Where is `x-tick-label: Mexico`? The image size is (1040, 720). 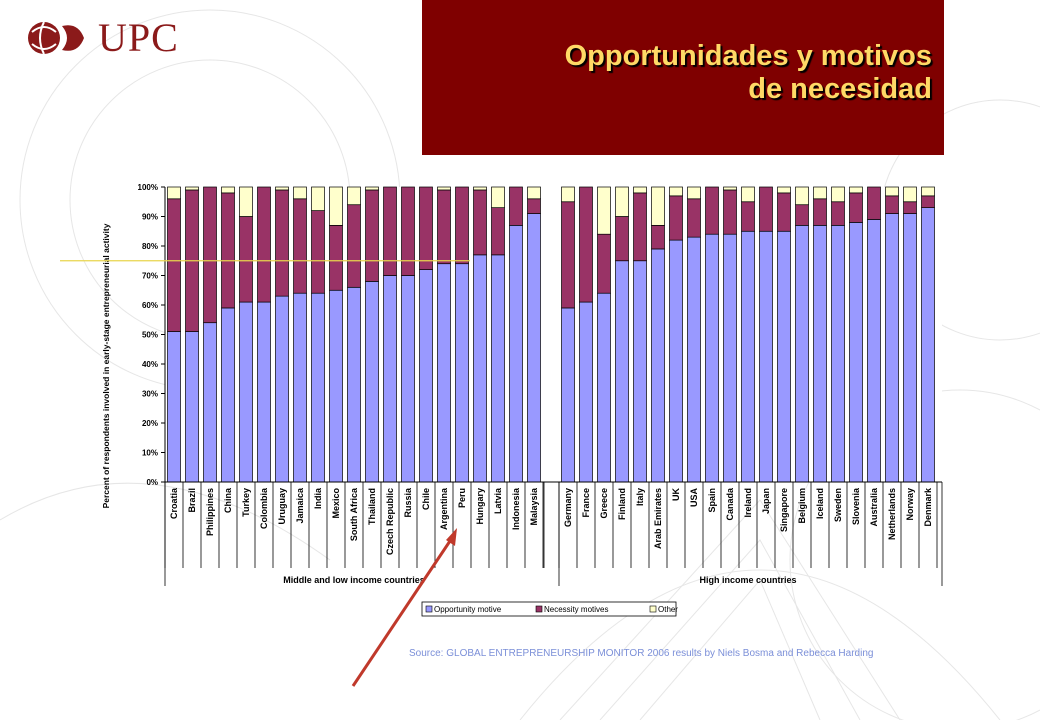
x-tick-label: Mexico is located at coordinates (336, 503).